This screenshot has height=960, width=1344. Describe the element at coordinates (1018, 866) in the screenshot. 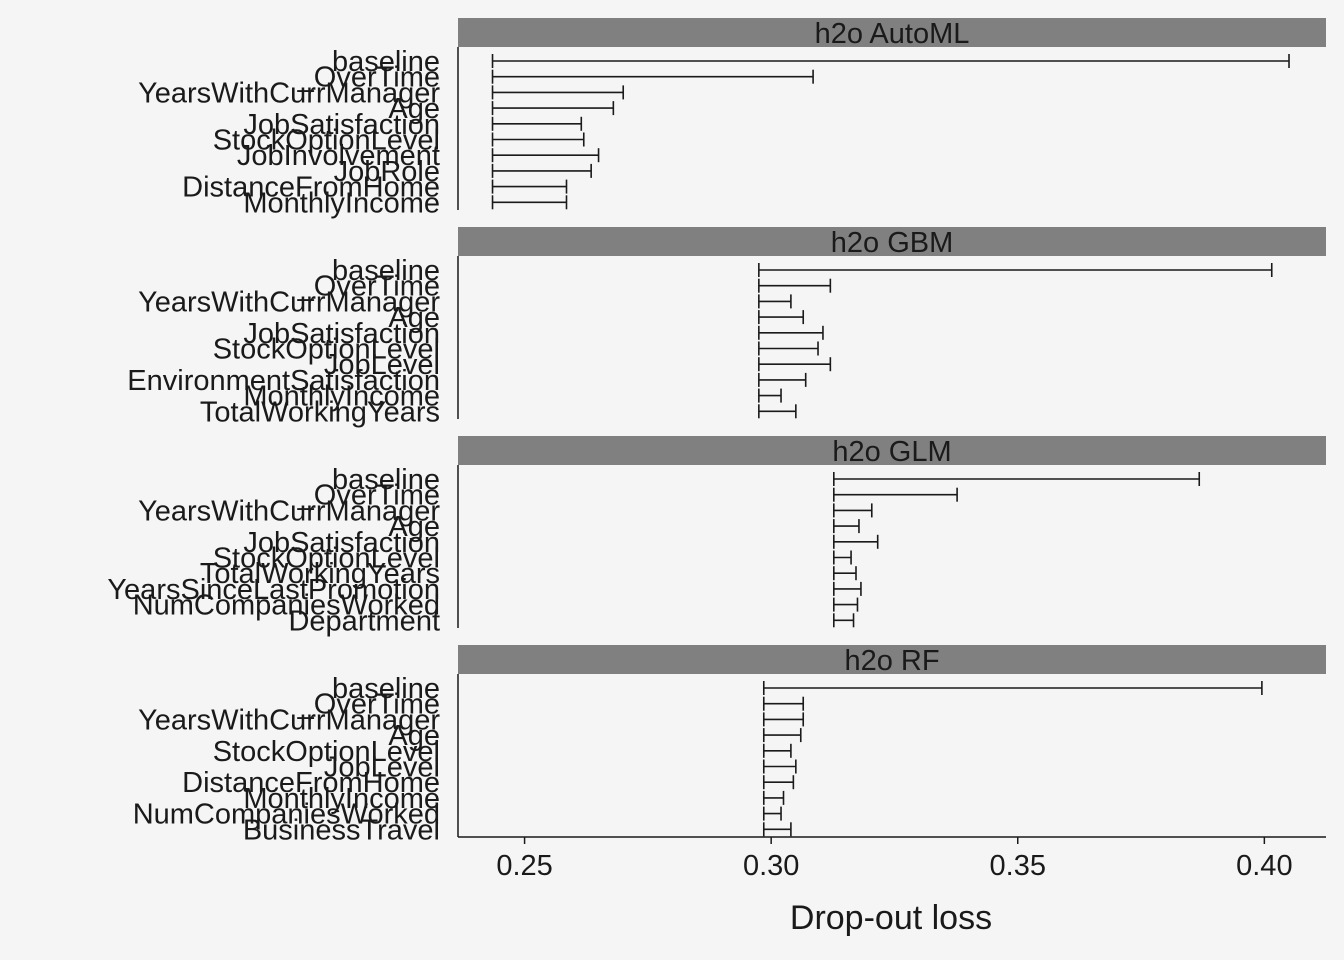

I see `x-tick-label: 0.35` at that location.